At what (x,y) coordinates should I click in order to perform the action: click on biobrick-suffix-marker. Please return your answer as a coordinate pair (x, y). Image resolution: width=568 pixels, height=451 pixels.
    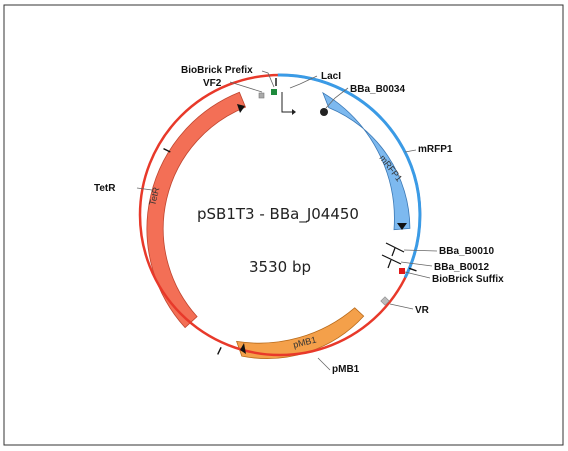
    Looking at the image, I should click on (402, 271).